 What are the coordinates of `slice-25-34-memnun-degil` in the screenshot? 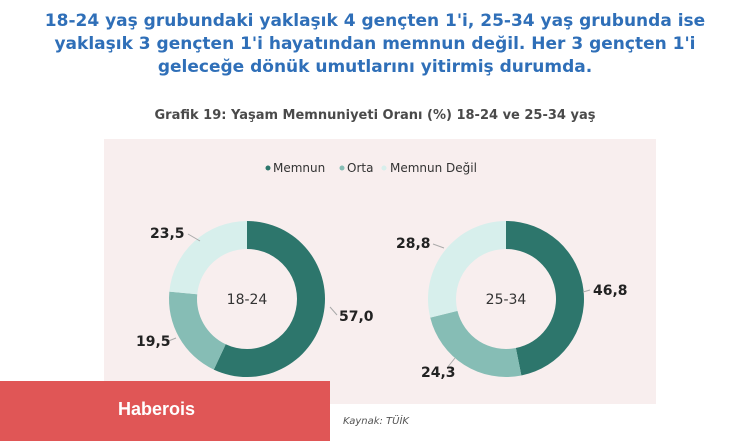 It's located at (467, 269).